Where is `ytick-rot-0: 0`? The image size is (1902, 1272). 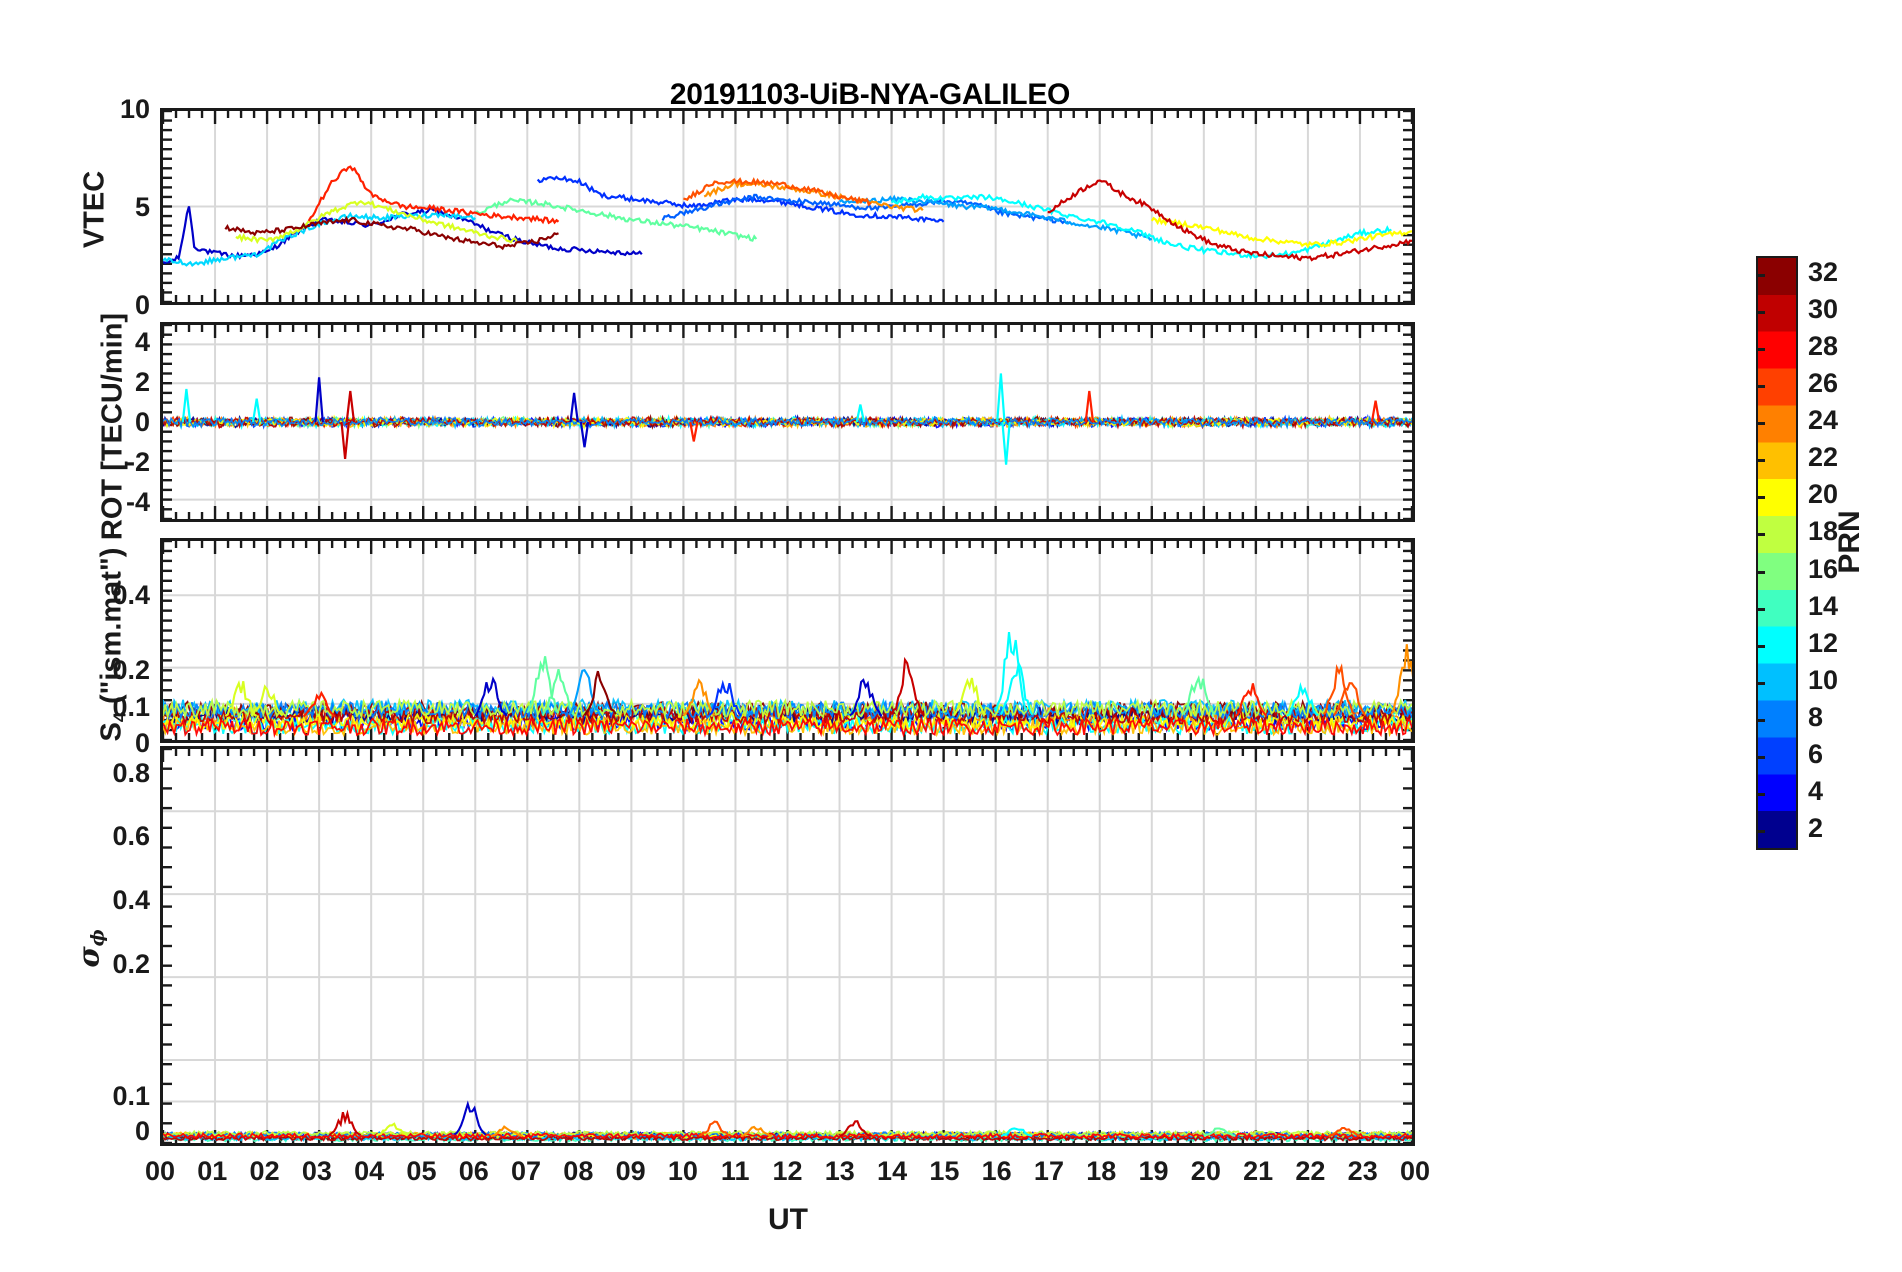
ytick-rot-0: 0 is located at coordinates (142, 422).